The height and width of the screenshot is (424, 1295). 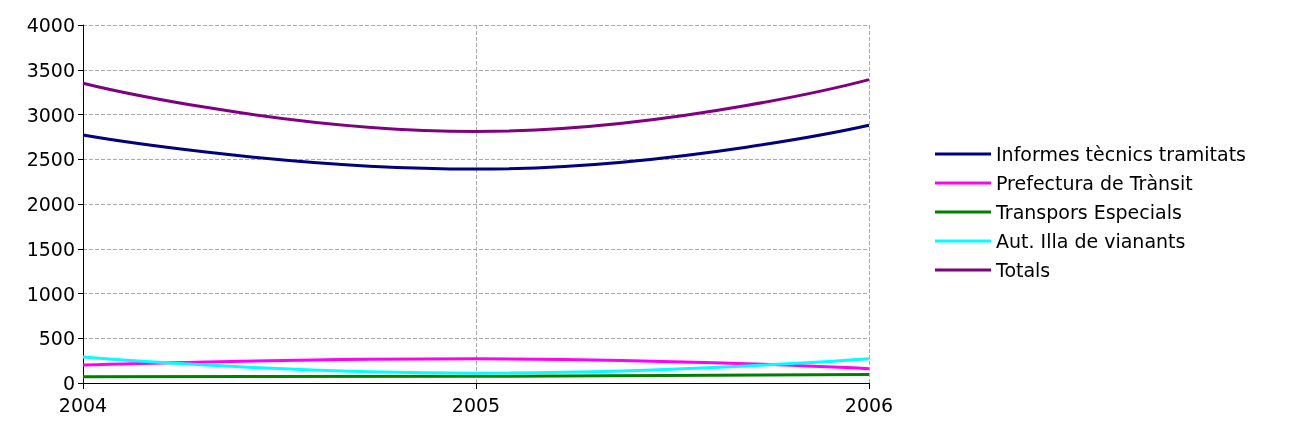 What do you see at coordinates (50, 293) in the screenshot?
I see `y-tick-label: 1000` at bounding box center [50, 293].